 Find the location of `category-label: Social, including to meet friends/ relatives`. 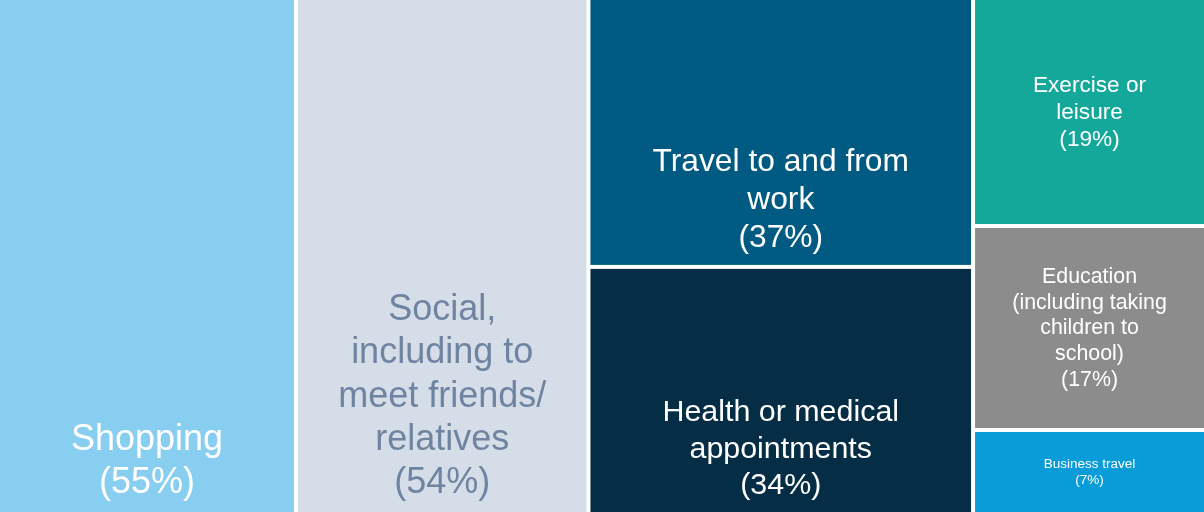

category-label: Social, including to meet friends/ relatives is located at coordinates (442, 372).